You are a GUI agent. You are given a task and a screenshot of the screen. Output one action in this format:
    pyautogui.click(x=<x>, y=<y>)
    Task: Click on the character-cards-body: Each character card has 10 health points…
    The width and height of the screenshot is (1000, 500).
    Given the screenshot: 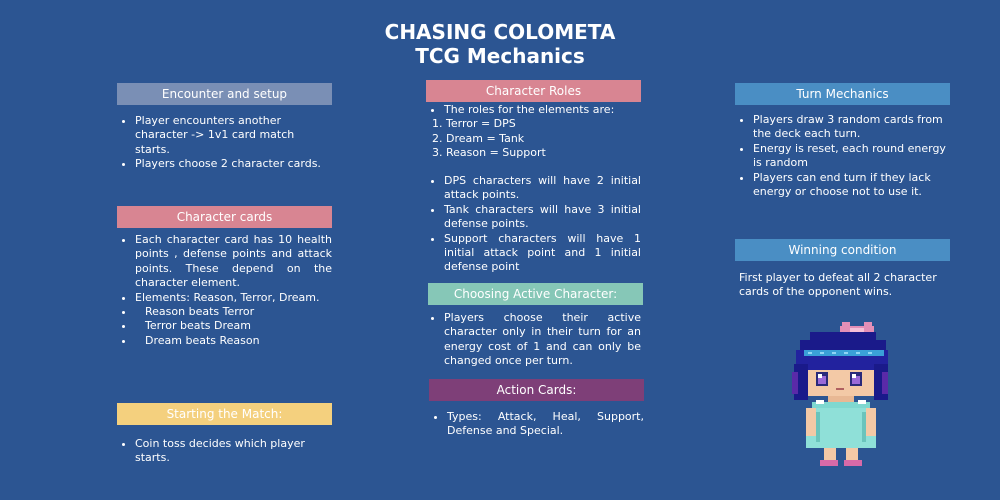 What is the action you would take?
    pyautogui.click(x=224, y=290)
    